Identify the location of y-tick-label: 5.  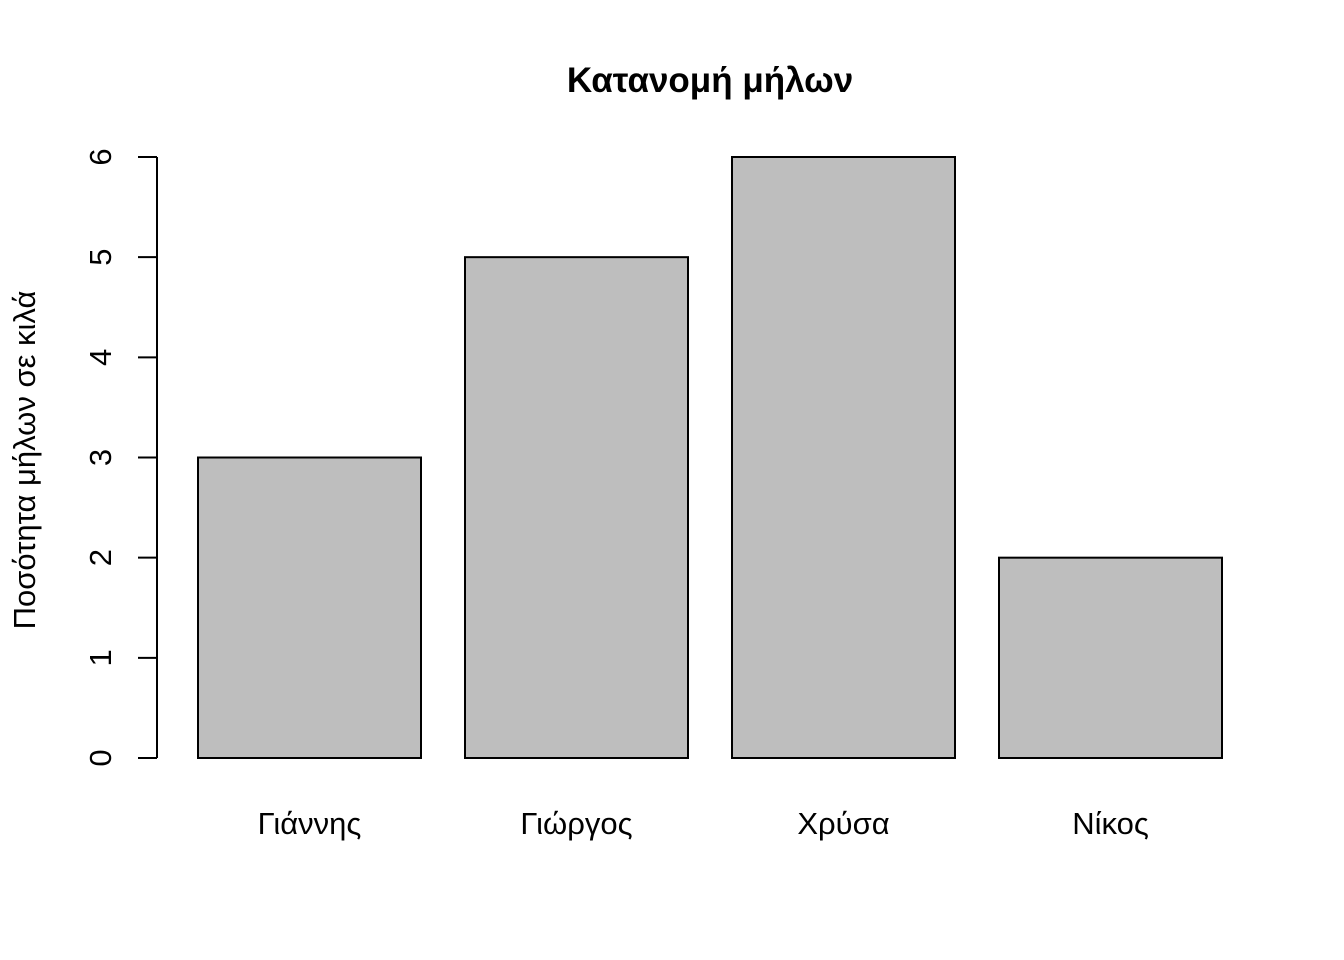
(100, 257).